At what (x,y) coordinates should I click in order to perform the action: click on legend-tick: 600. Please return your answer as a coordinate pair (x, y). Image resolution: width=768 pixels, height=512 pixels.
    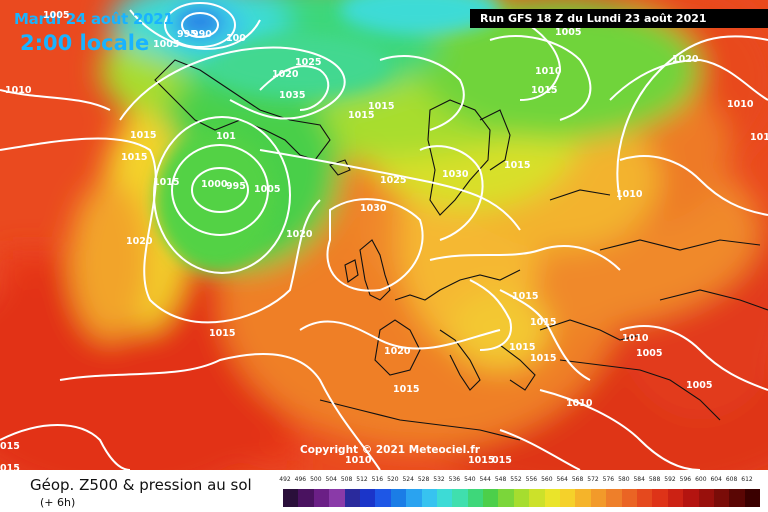
    Looking at the image, I should click on (701, 479).